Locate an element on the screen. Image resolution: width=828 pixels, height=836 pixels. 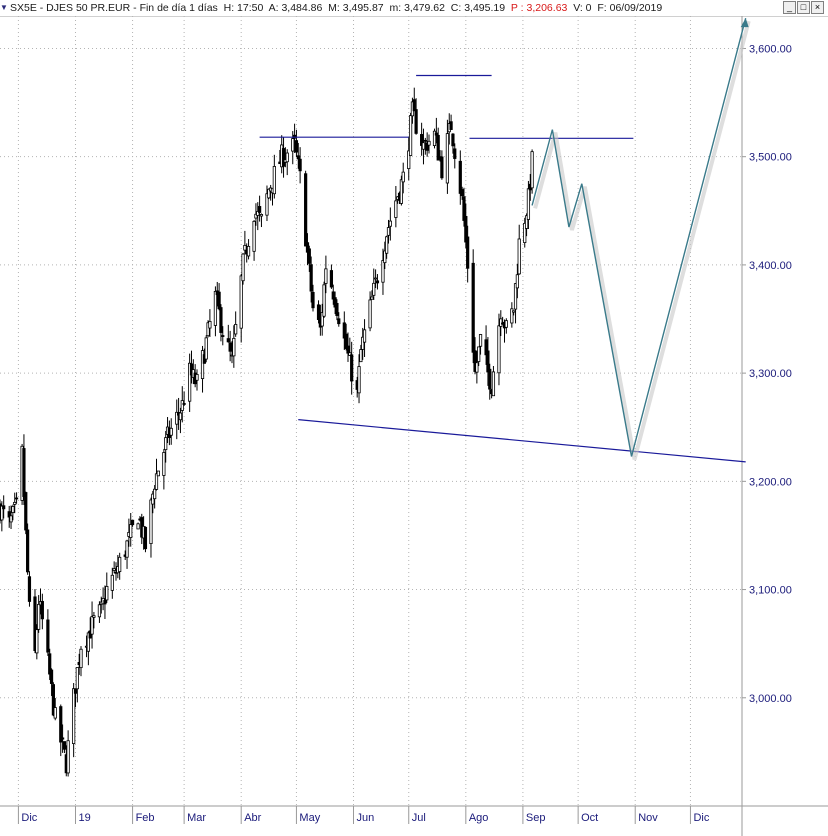
projection-path is located at coordinates (639, 237).